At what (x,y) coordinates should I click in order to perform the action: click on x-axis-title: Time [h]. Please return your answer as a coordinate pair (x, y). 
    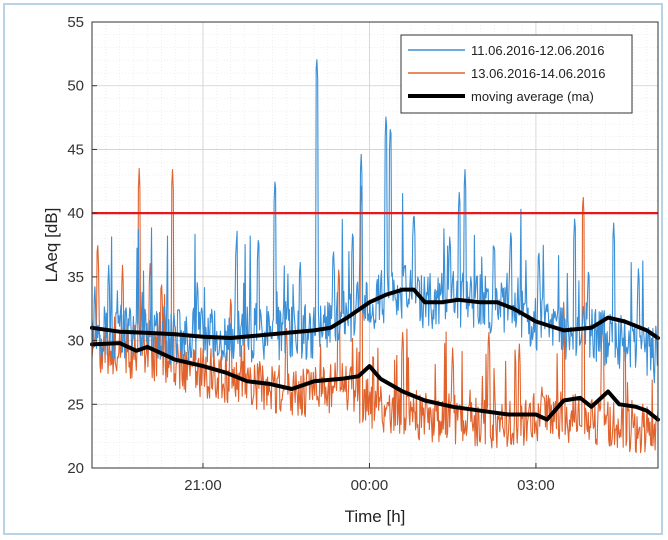
    Looking at the image, I should click on (375, 516).